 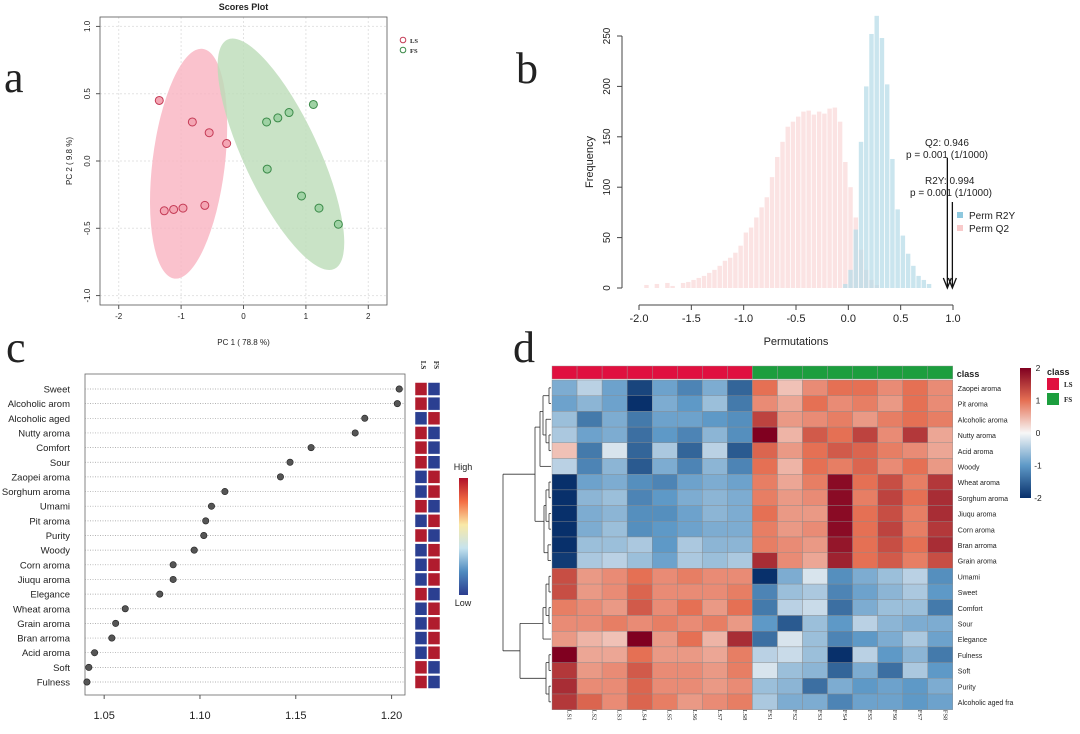 What do you see at coordinates (607, 136) in the screenshot?
I see `y-tick-label: 150` at bounding box center [607, 136].